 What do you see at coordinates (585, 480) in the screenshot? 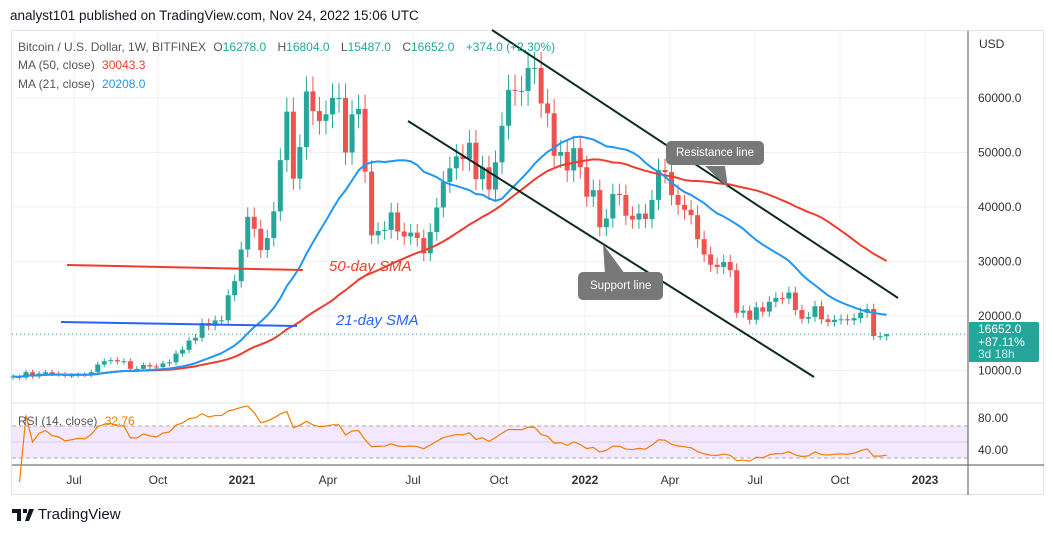
I see `time-tick-label: 2022` at bounding box center [585, 480].